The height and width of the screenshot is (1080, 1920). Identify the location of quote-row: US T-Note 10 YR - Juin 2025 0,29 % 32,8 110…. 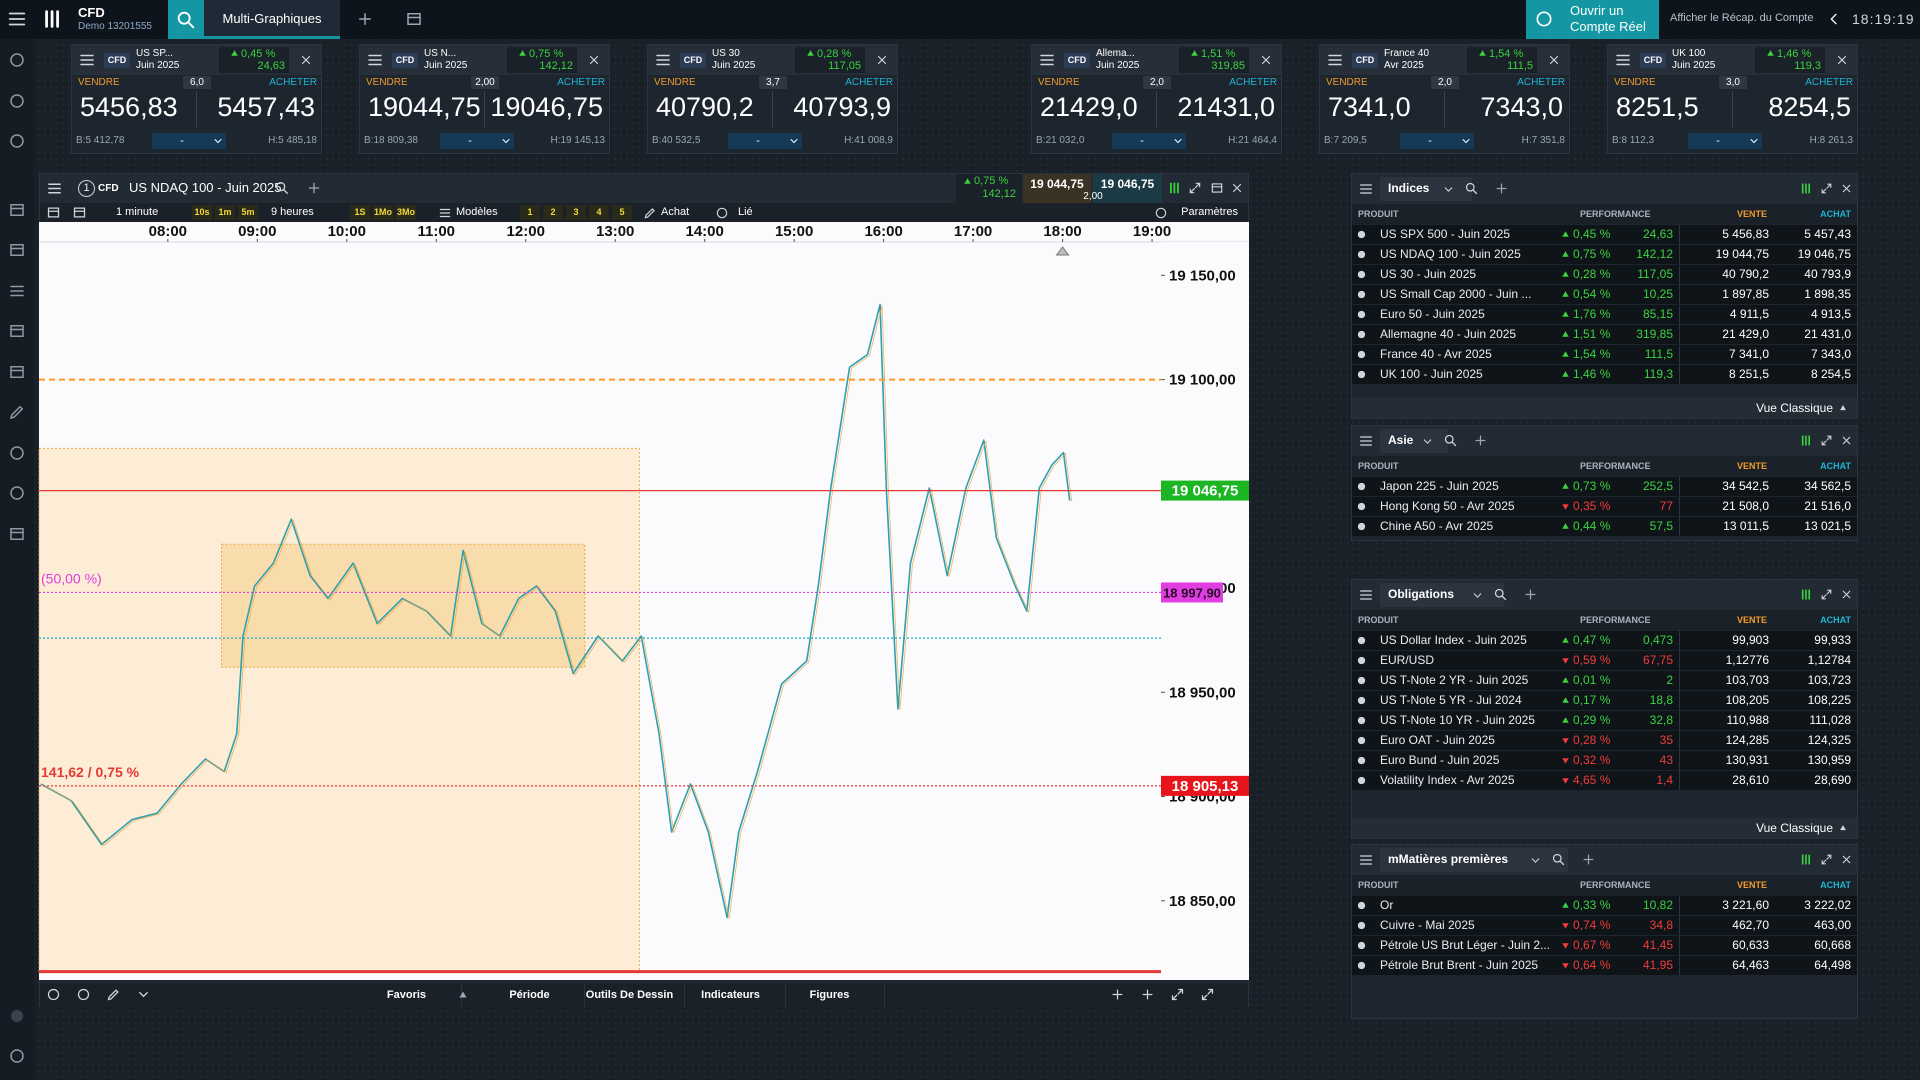
(1604, 720).